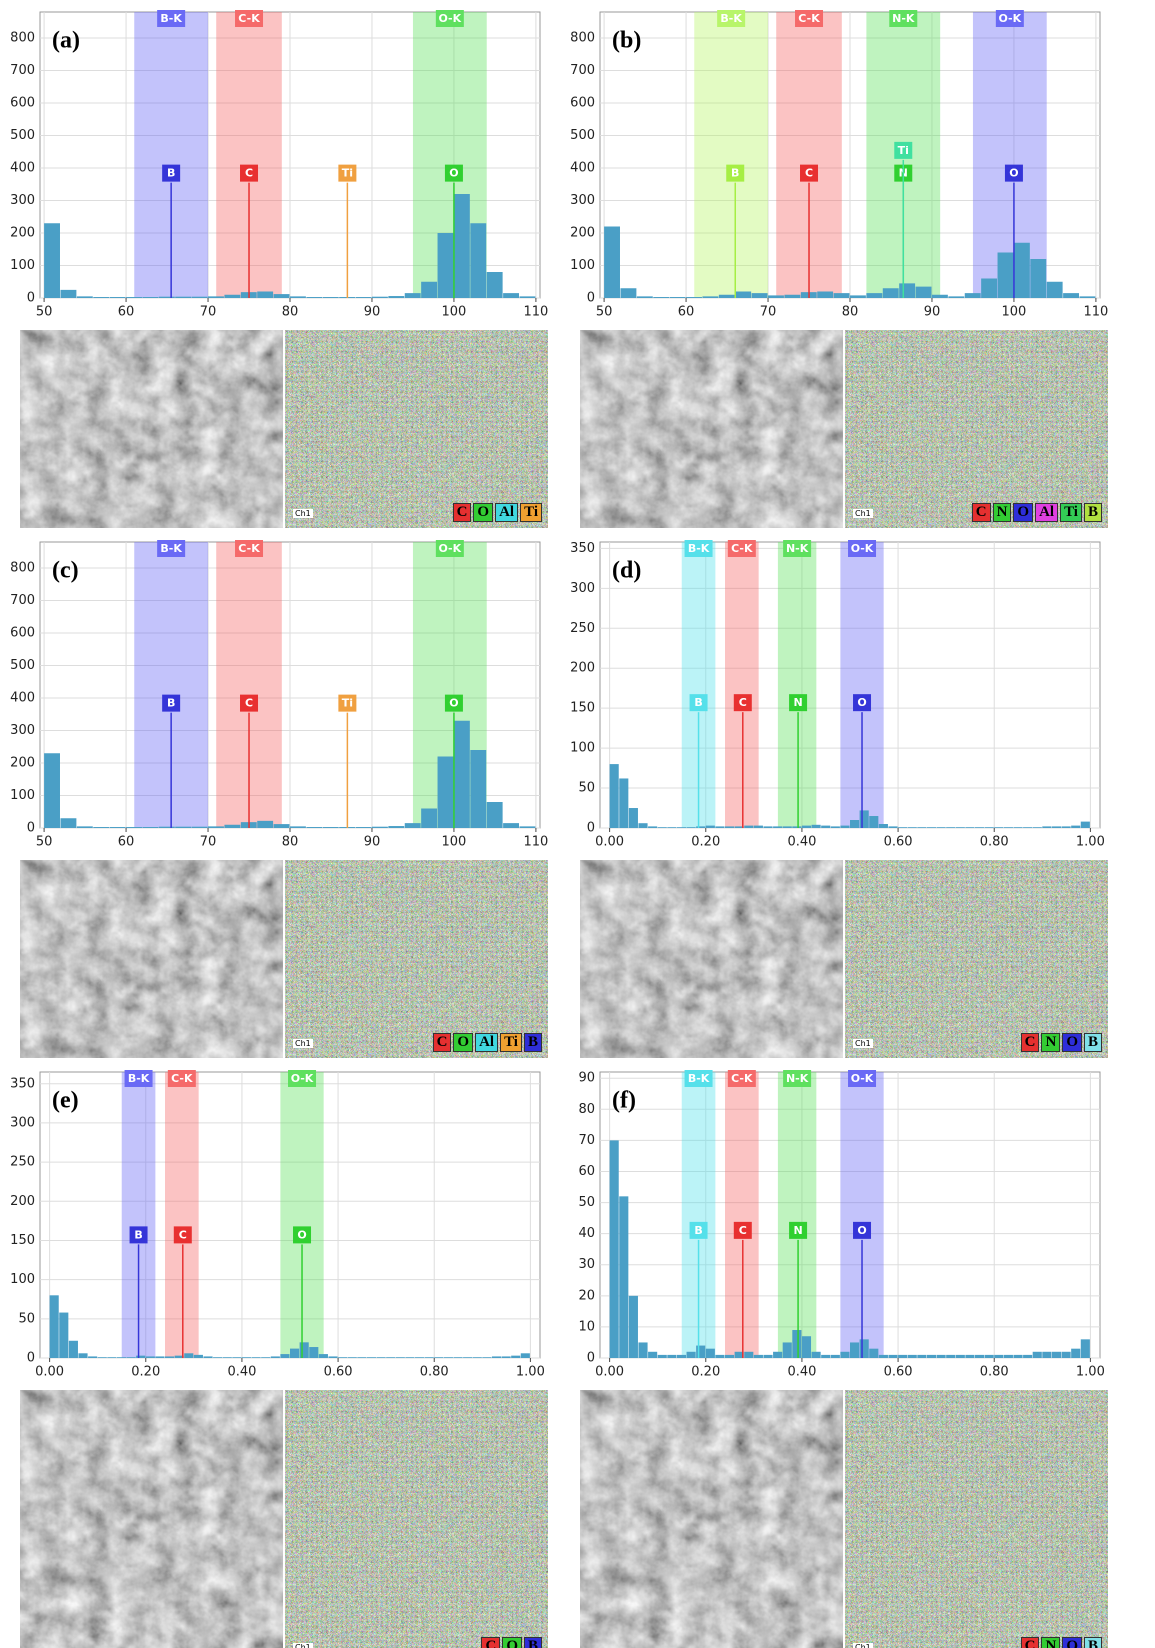  Describe the element at coordinates (241, 1372) in the screenshot. I see `x-tick-label: 0.40` at that location.